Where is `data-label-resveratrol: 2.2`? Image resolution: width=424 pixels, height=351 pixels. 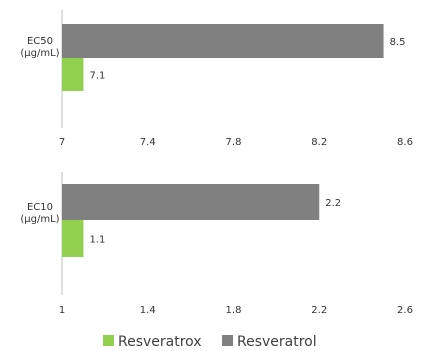 data-label-resveratrol: 2.2 is located at coordinates (333, 203).